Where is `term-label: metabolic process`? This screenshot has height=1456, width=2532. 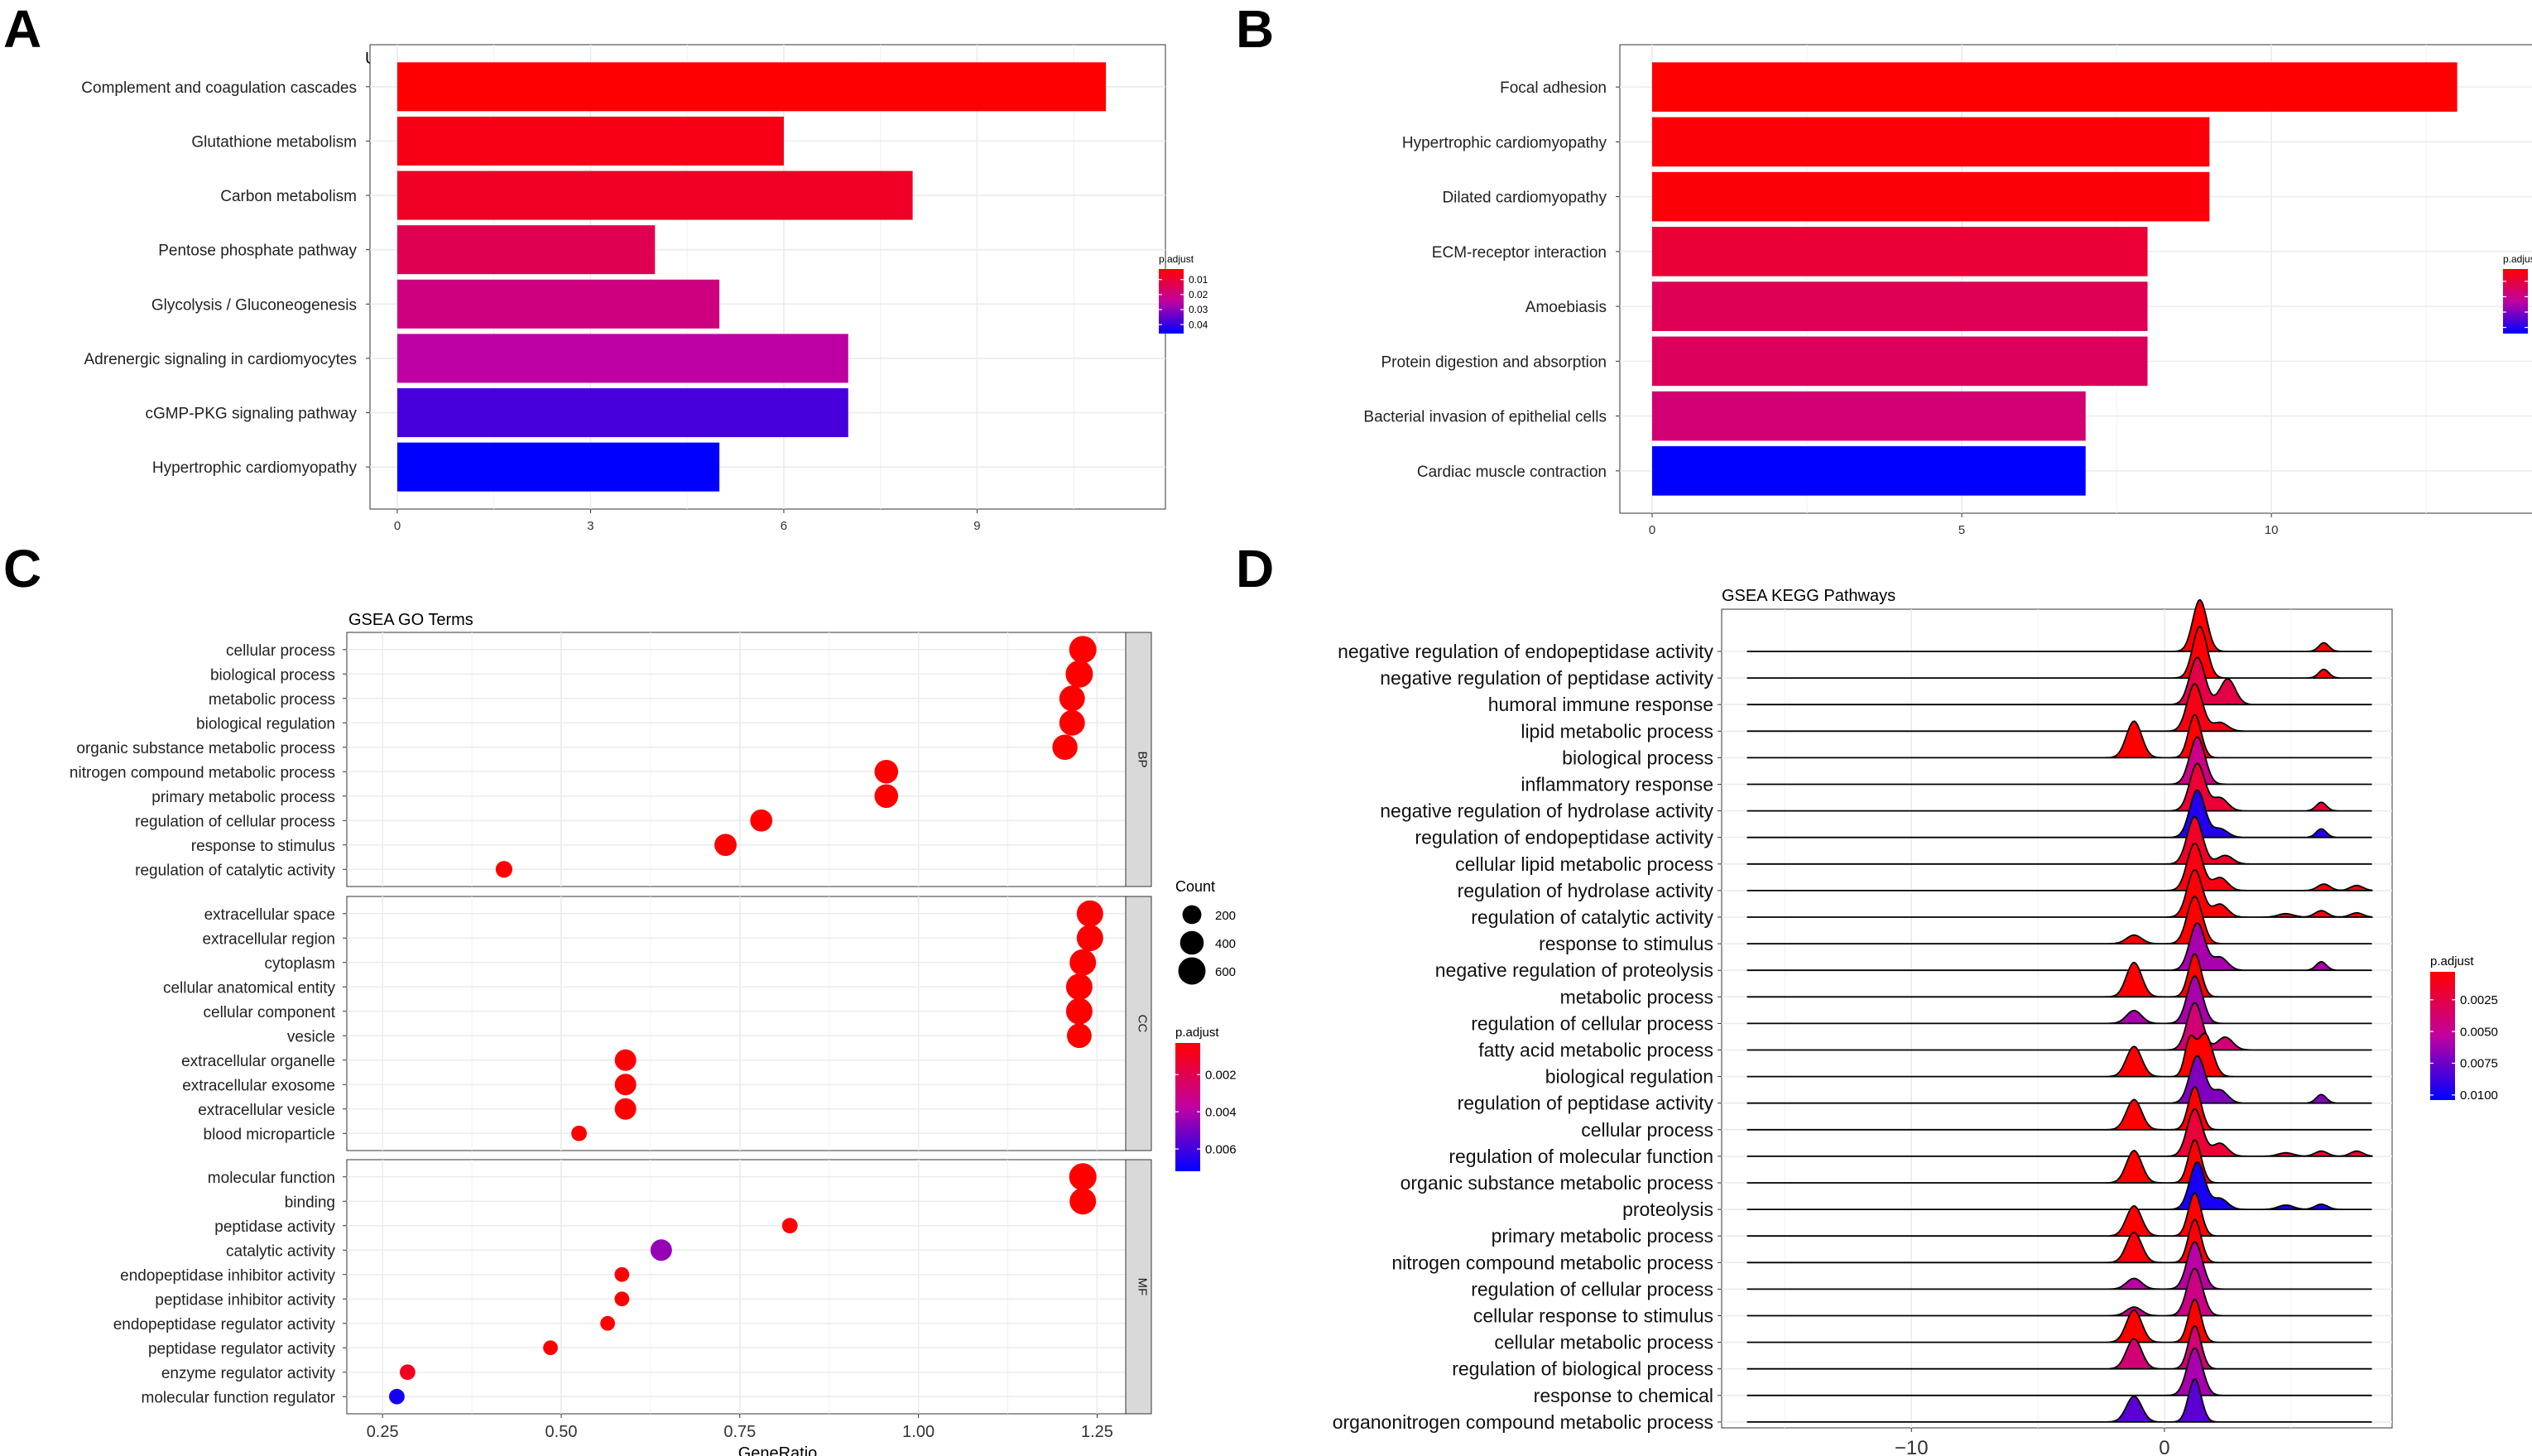 term-label: metabolic process is located at coordinates (272, 700).